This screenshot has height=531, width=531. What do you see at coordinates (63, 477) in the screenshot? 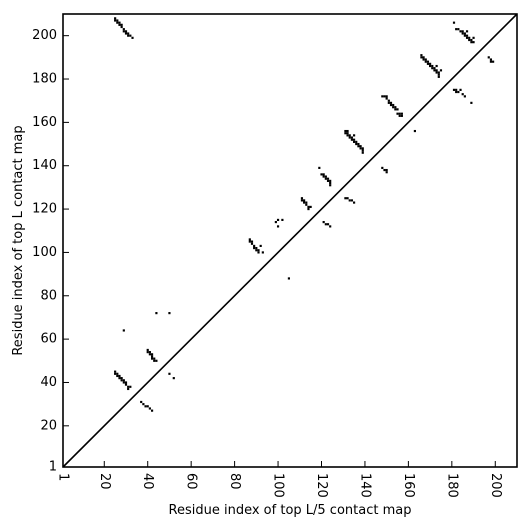
I see `x-tick-label: 1` at bounding box center [63, 477].